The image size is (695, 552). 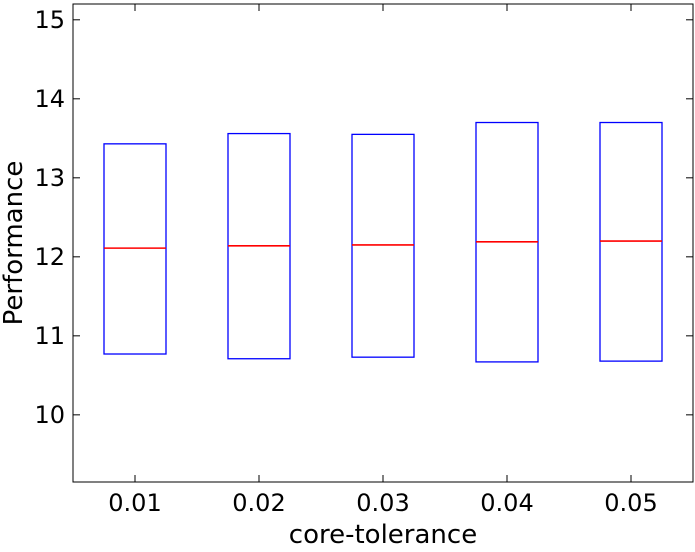 I want to click on box-0.03, so click(x=383, y=245).